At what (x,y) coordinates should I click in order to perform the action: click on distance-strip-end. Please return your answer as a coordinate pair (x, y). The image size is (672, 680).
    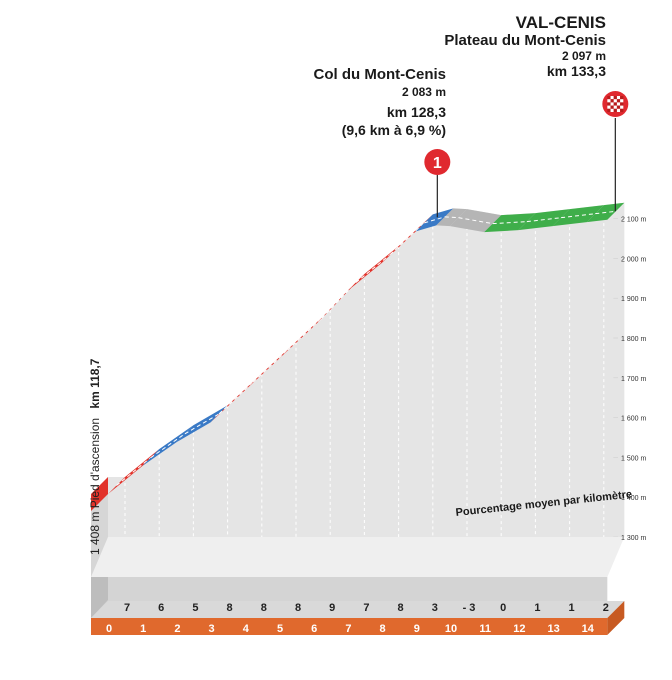
    Looking at the image, I should click on (616, 618).